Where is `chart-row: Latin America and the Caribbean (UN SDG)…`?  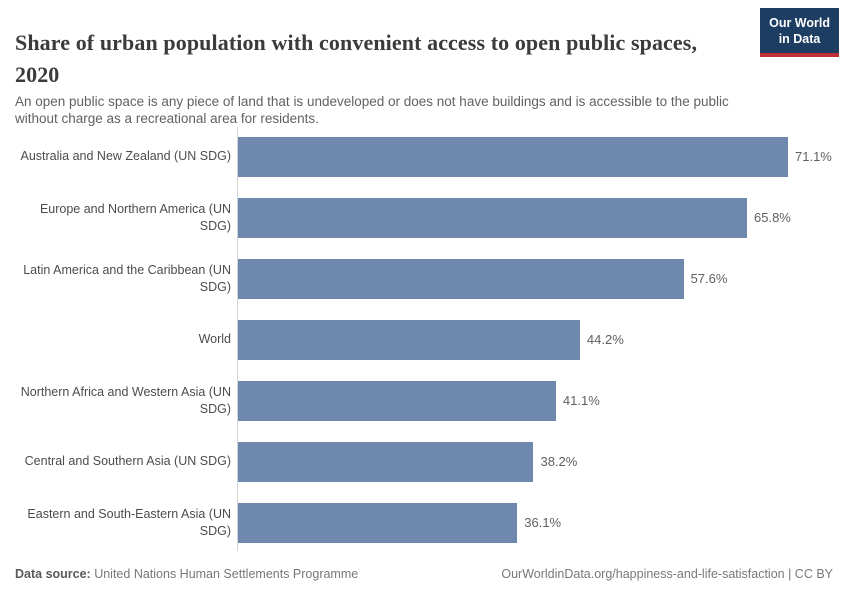 chart-row: Latin America and the Caribbean (UN SDG)… is located at coordinates (425, 278).